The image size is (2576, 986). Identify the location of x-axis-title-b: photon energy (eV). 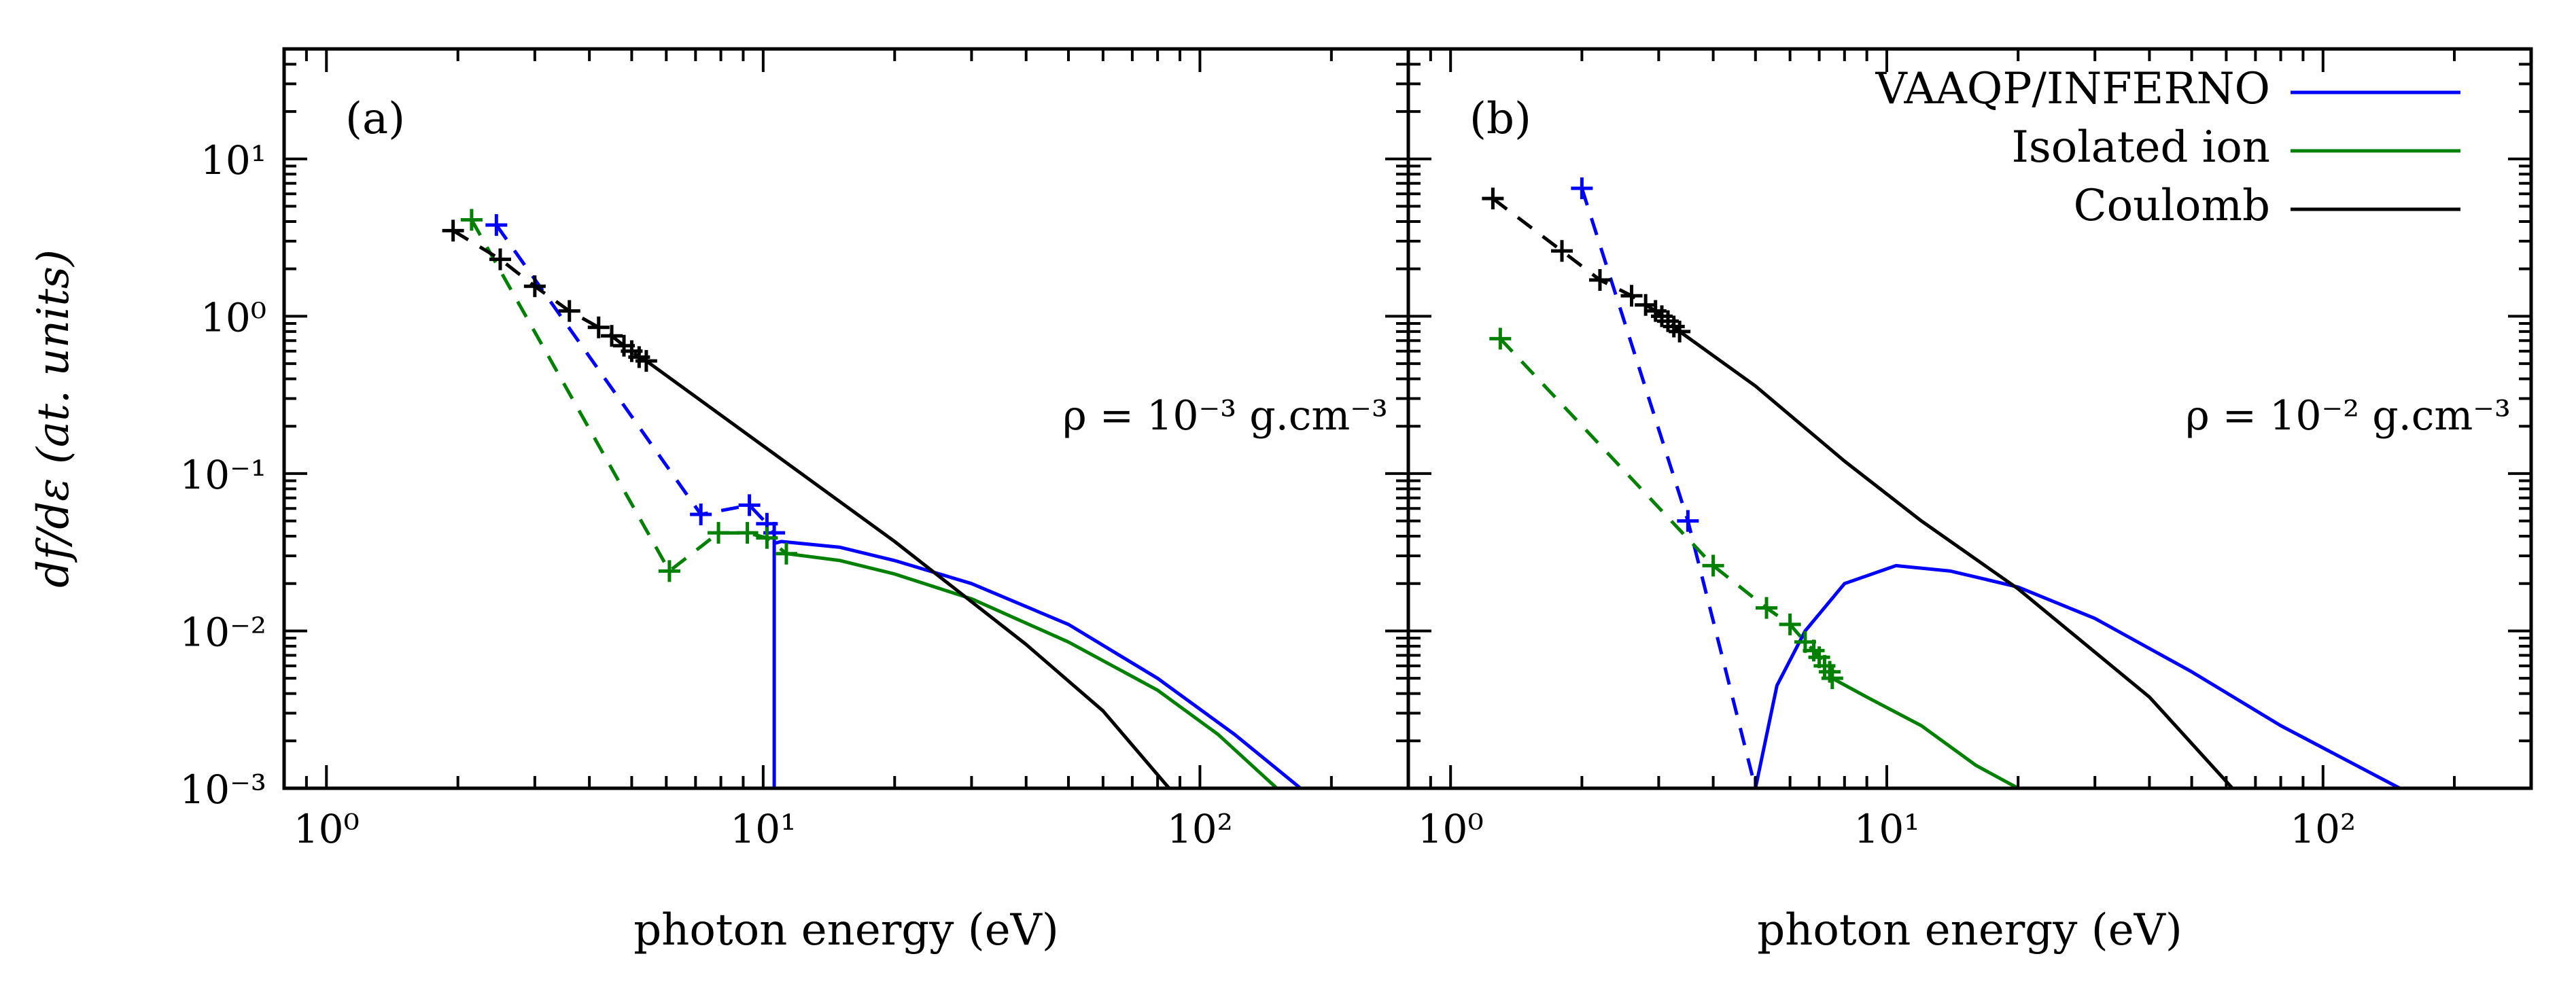
(1969, 930).